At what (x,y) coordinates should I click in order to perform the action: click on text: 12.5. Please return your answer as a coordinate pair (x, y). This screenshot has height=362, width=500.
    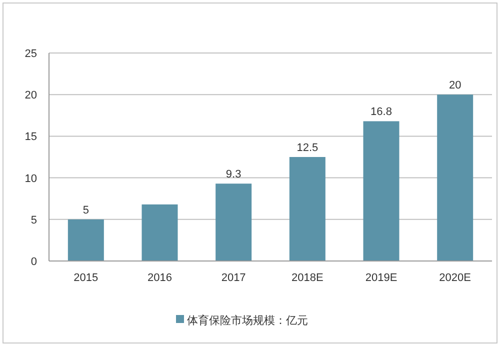
    Looking at the image, I should click on (307, 148).